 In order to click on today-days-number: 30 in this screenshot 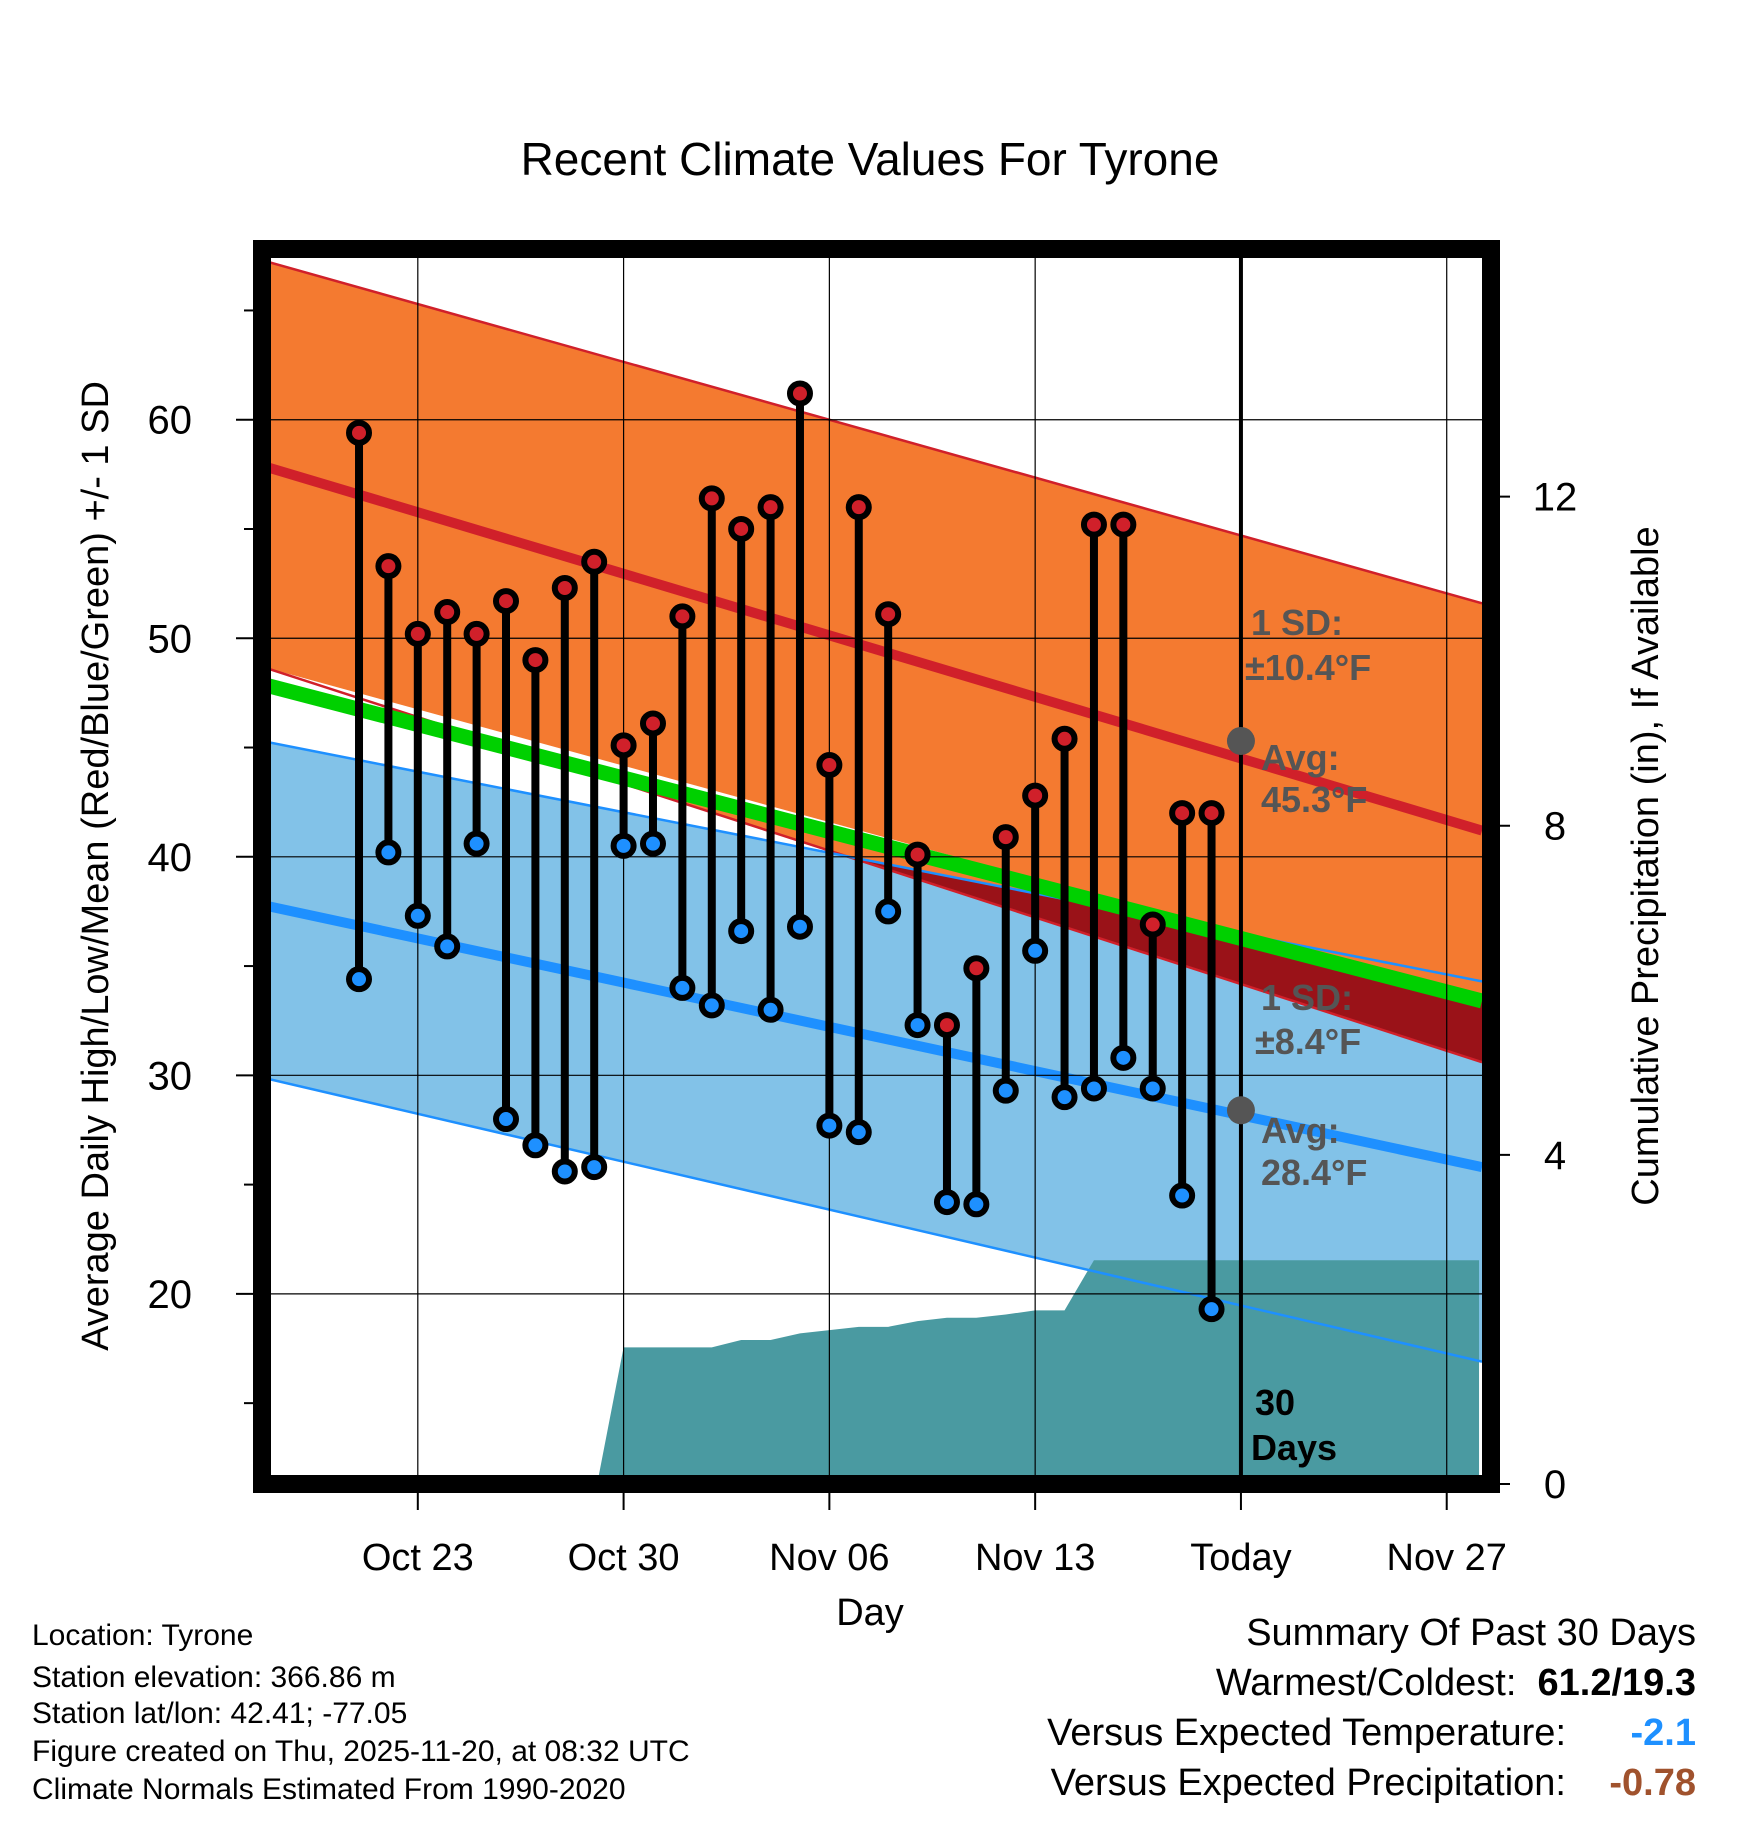, I will do `click(1275, 1402)`.